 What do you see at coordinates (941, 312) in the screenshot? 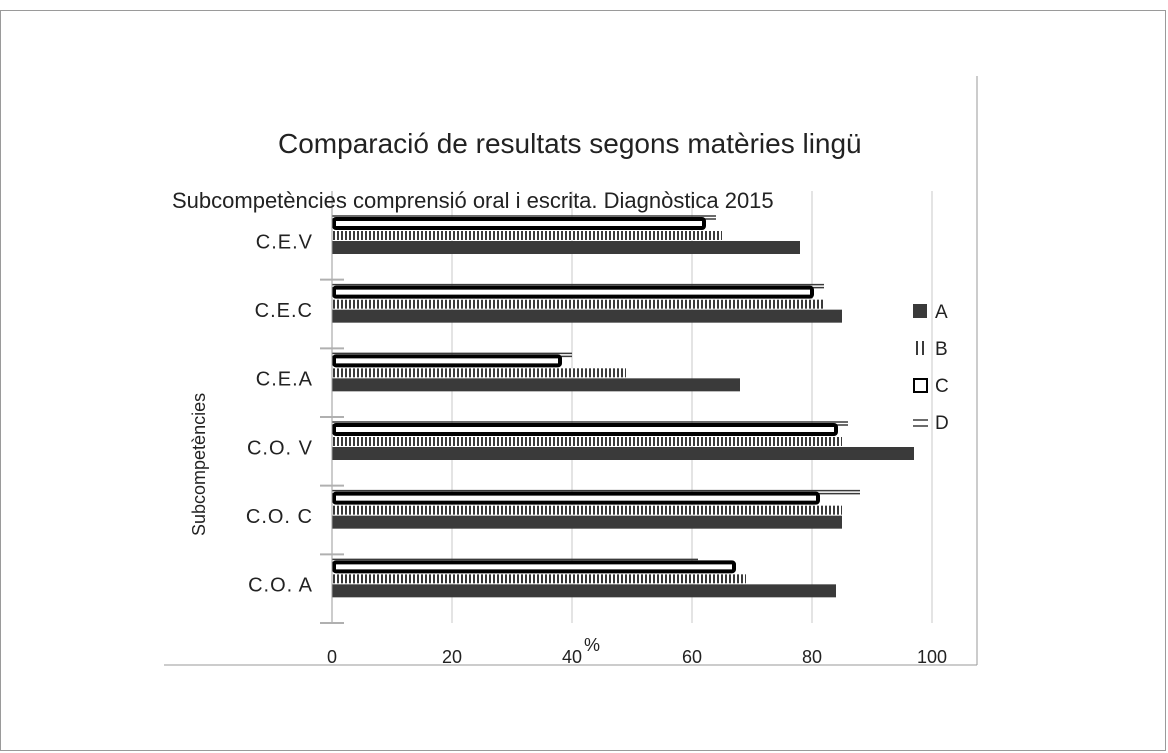
I see `legend-label: A` at bounding box center [941, 312].